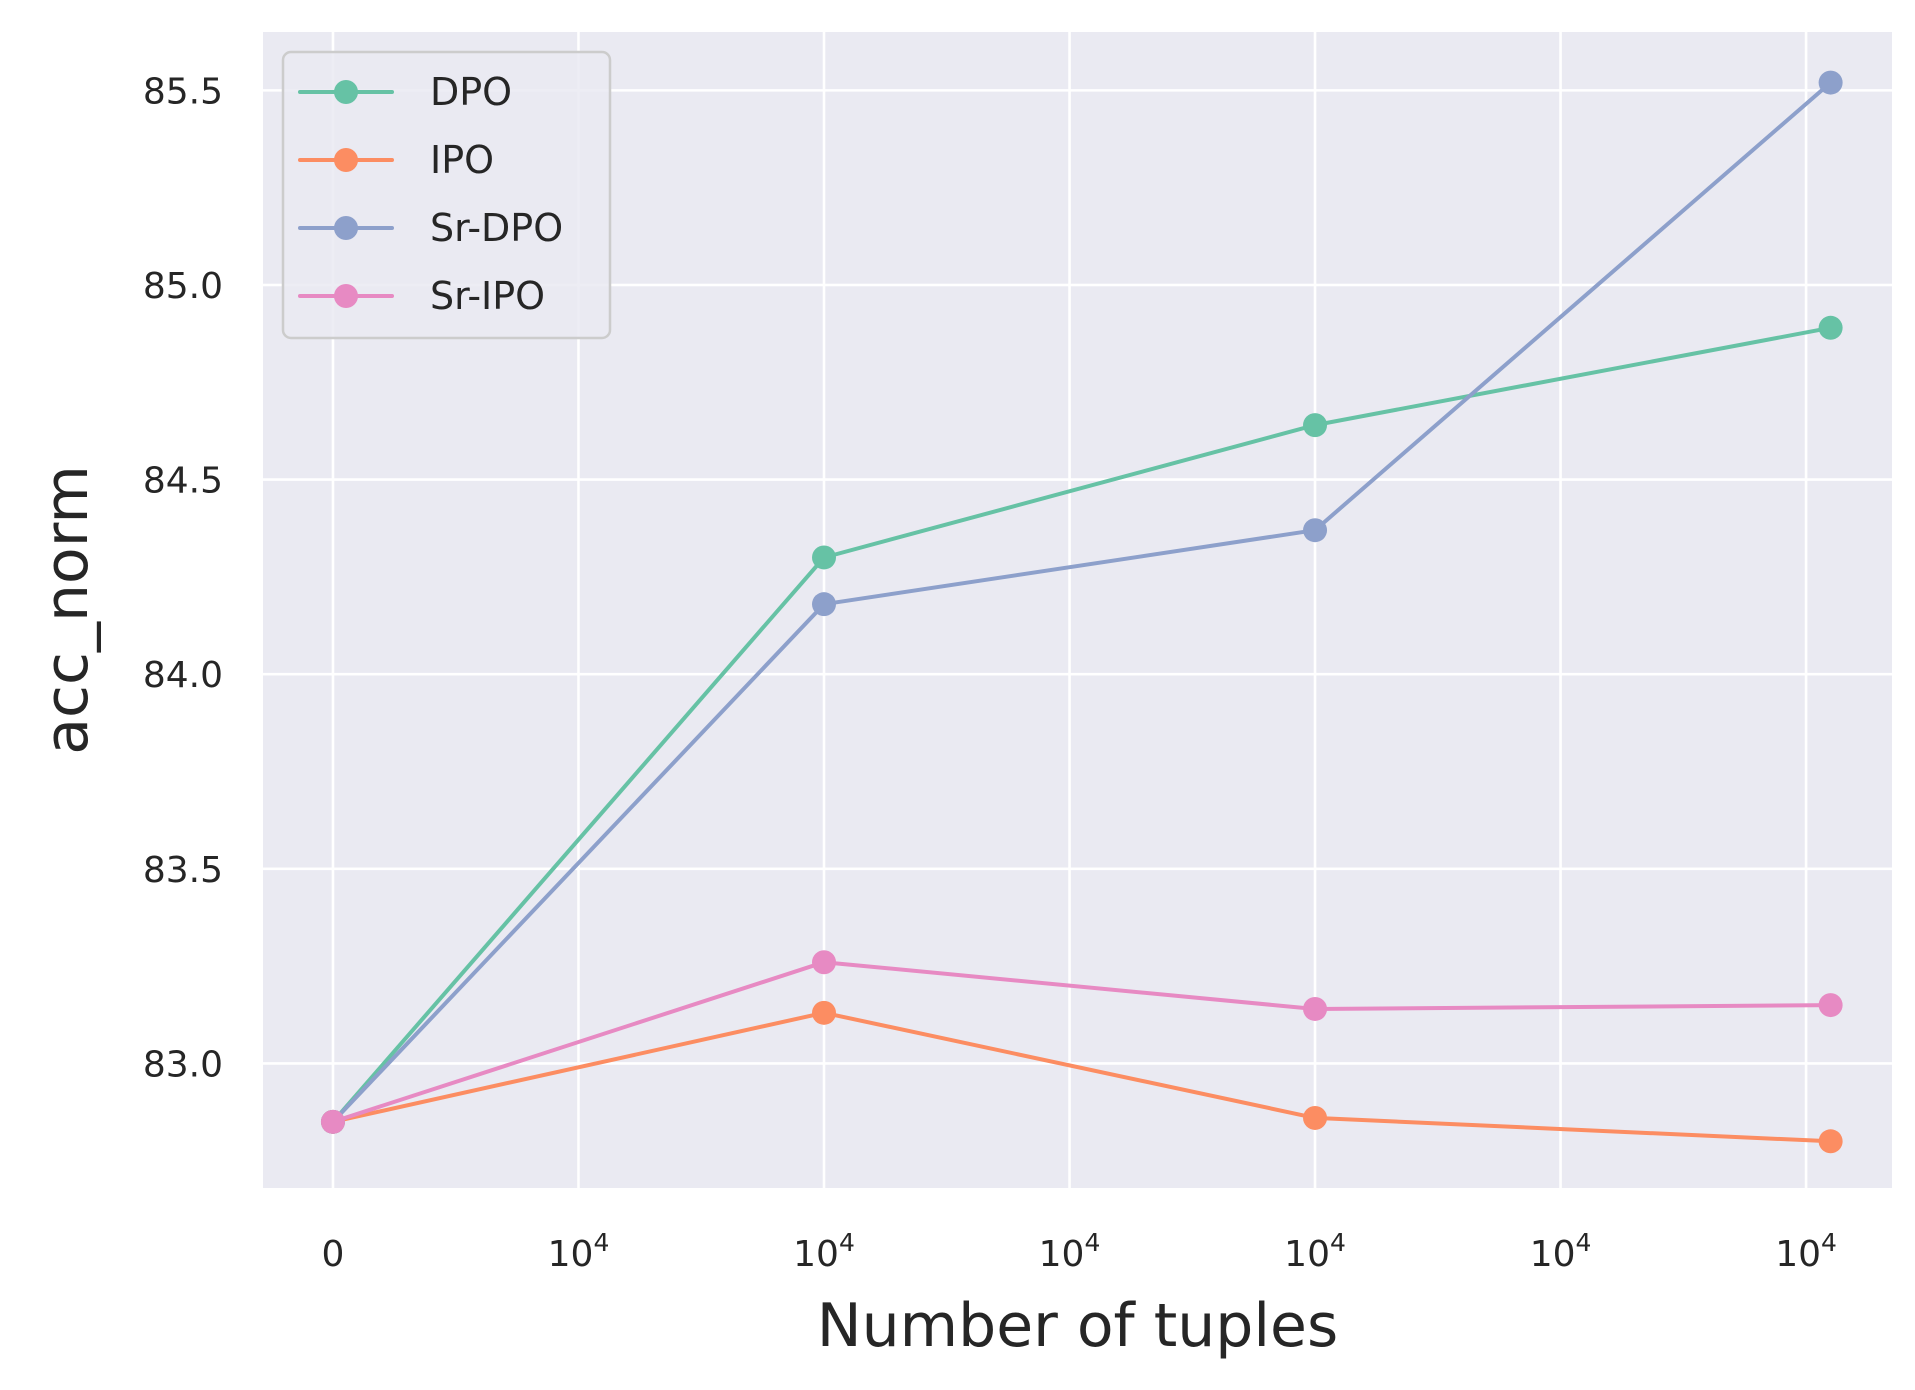 The width and height of the screenshot is (1915, 1390). I want to click on legend-label: IPO, so click(462, 160).